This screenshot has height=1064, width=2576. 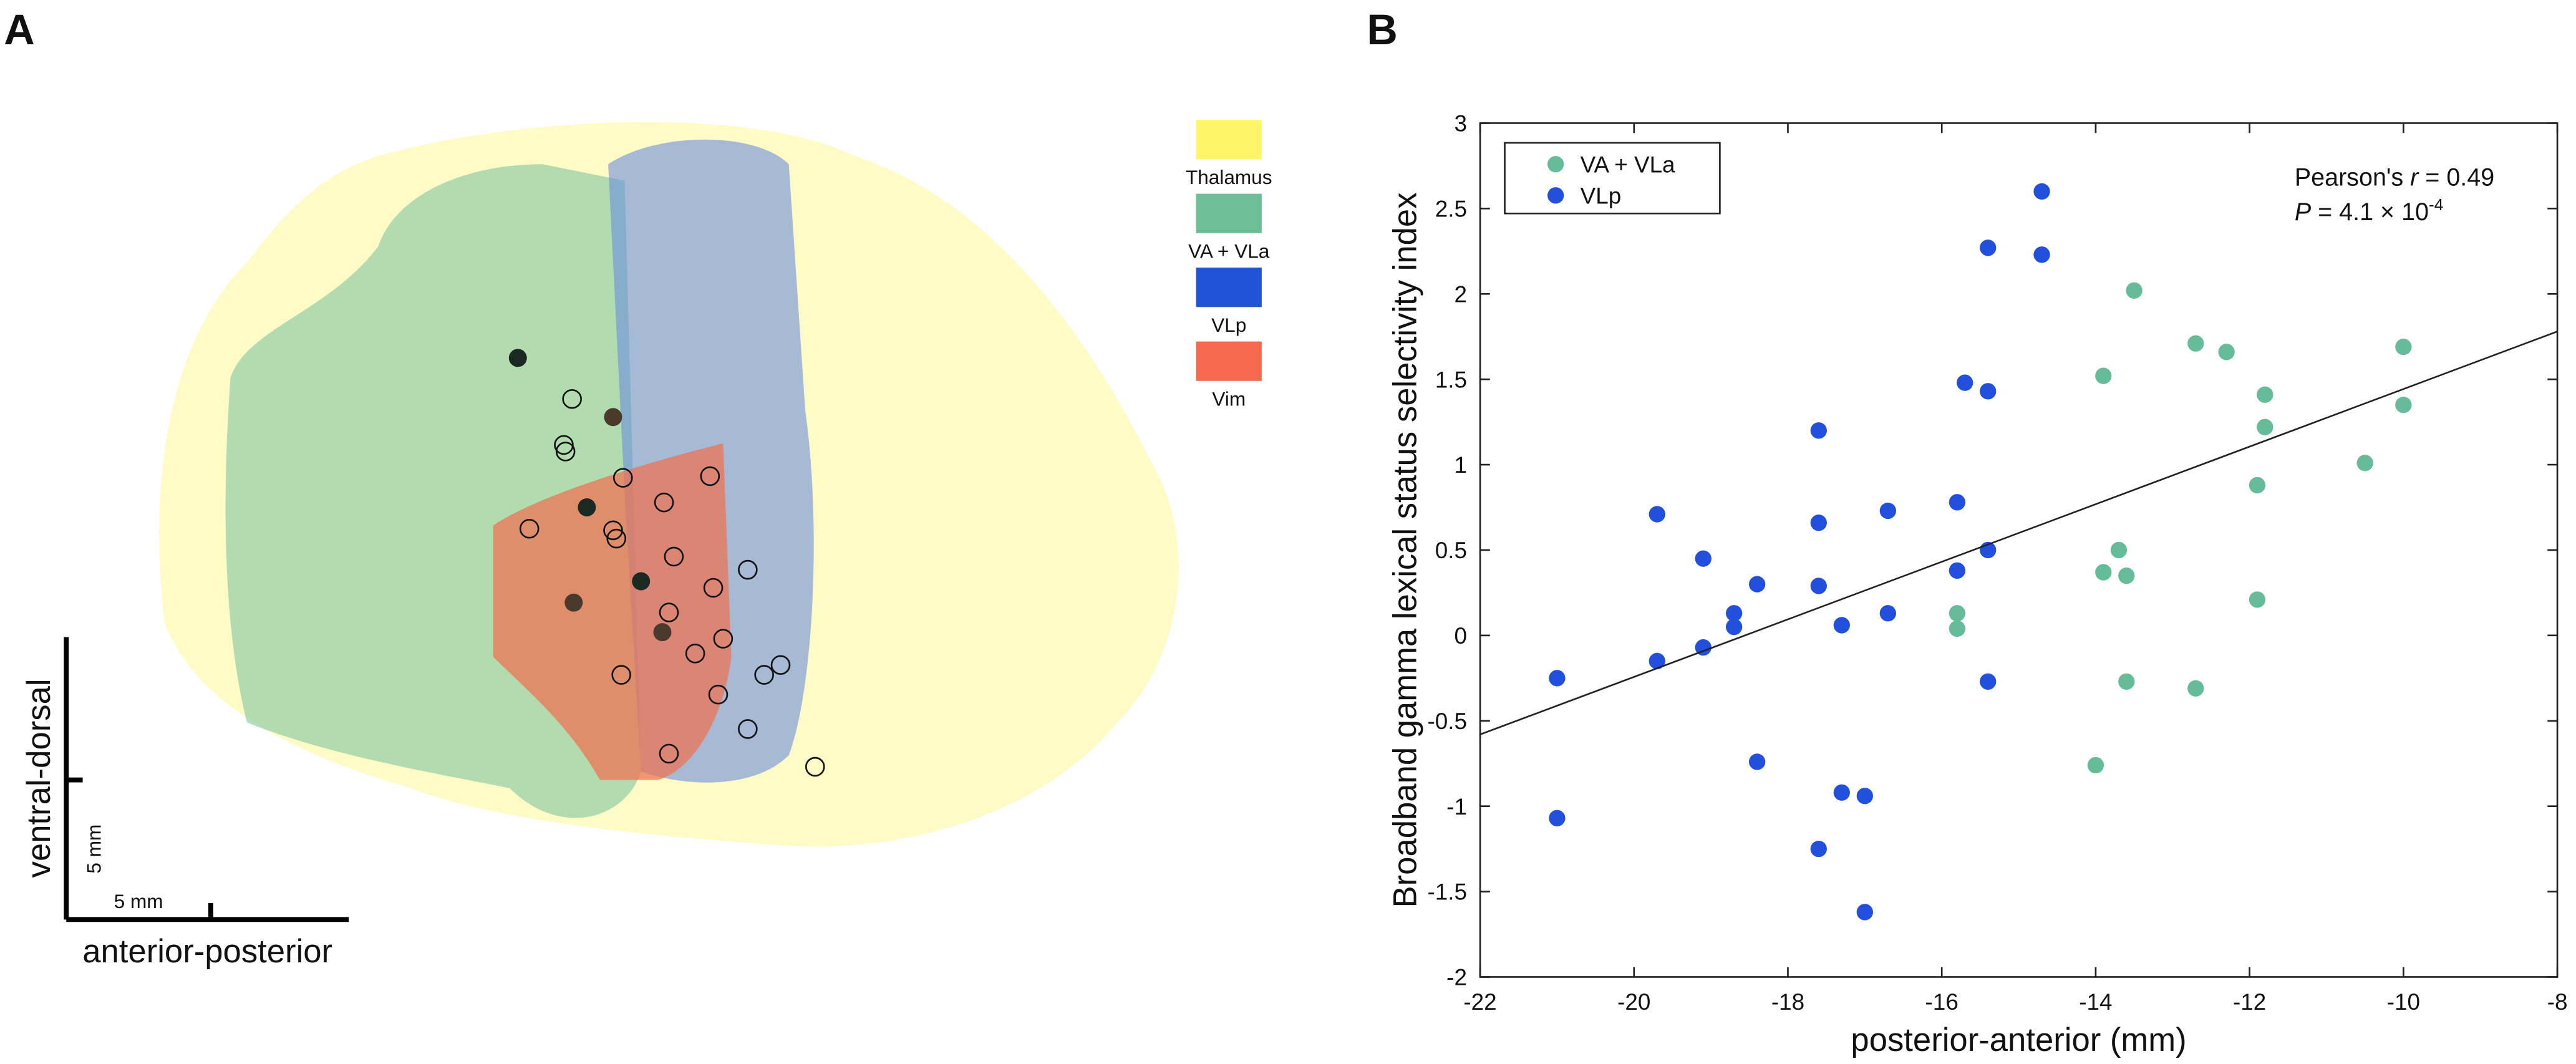 I want to click on panel-label: A, so click(x=19, y=30).